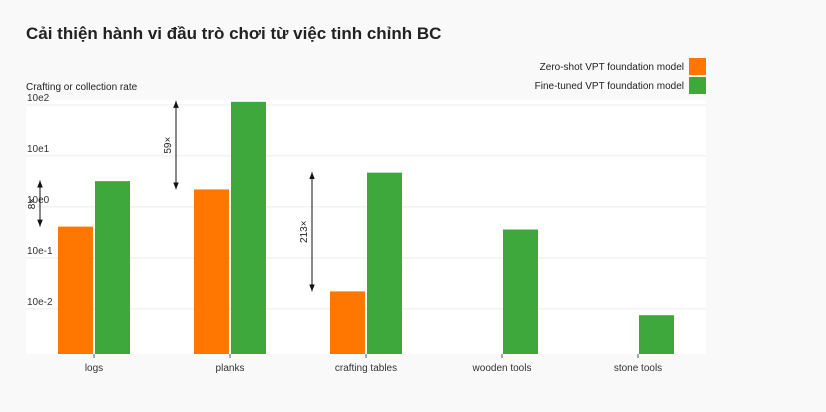  I want to click on legend-label: Fine-tuned VPT foundation model, so click(609, 86).